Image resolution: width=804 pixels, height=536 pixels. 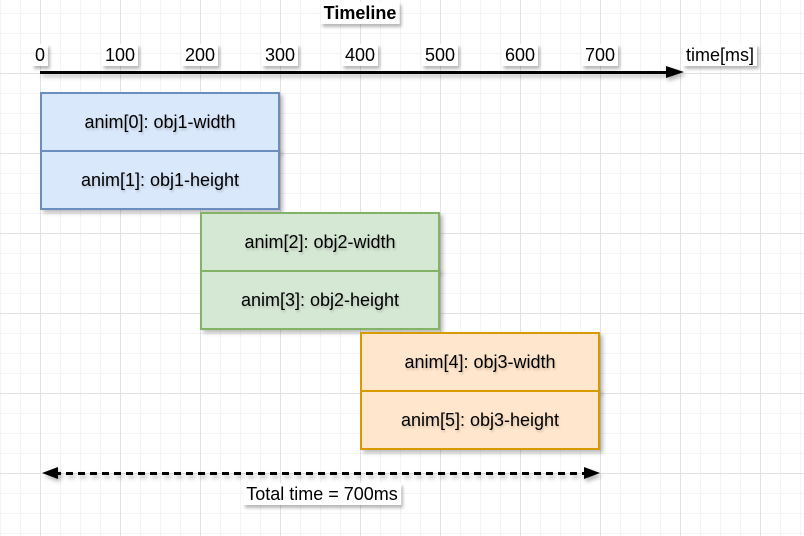 I want to click on anim-bar-4: anim[4]: obj3-width, so click(x=480, y=362).